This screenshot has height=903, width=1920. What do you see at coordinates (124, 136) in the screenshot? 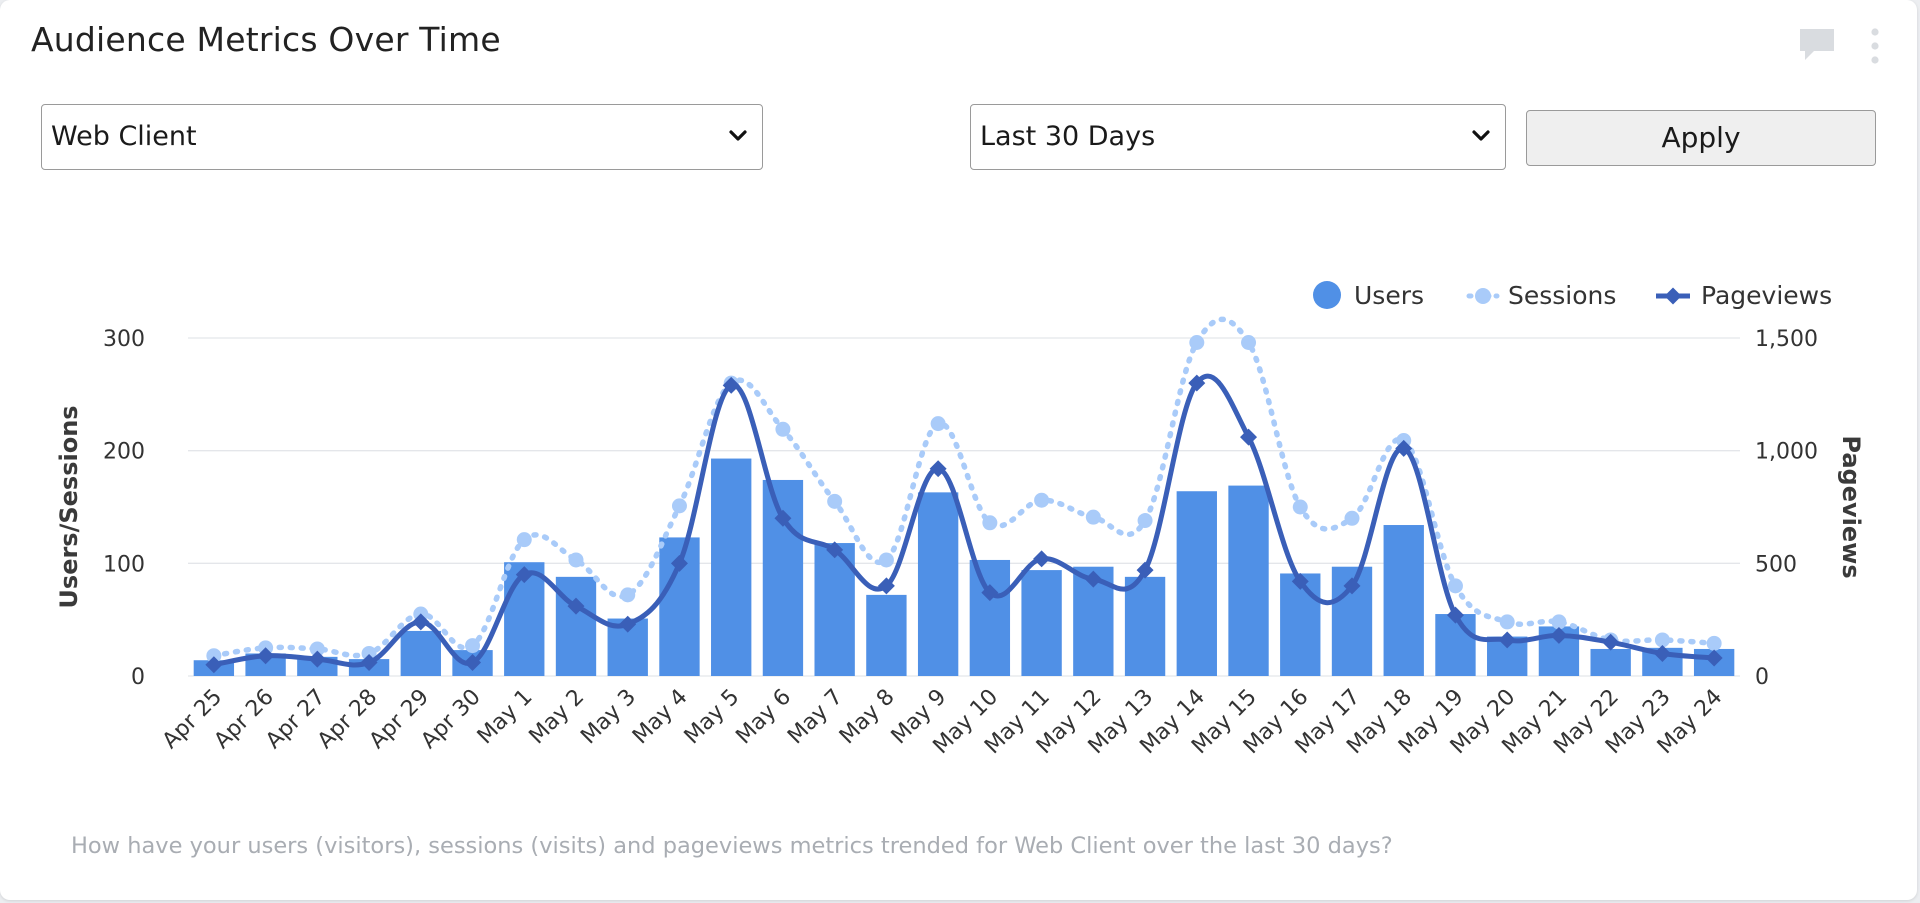
I see `source-select-value: Web Client` at bounding box center [124, 136].